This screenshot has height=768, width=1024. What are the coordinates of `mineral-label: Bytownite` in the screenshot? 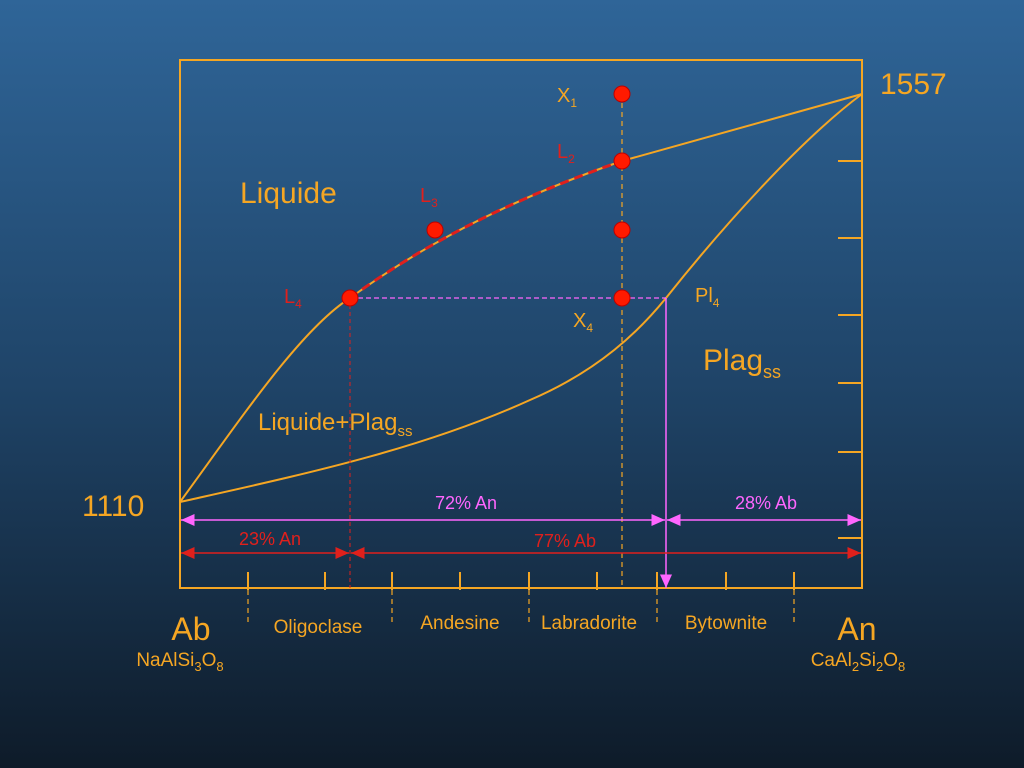 It's located at (726, 623).